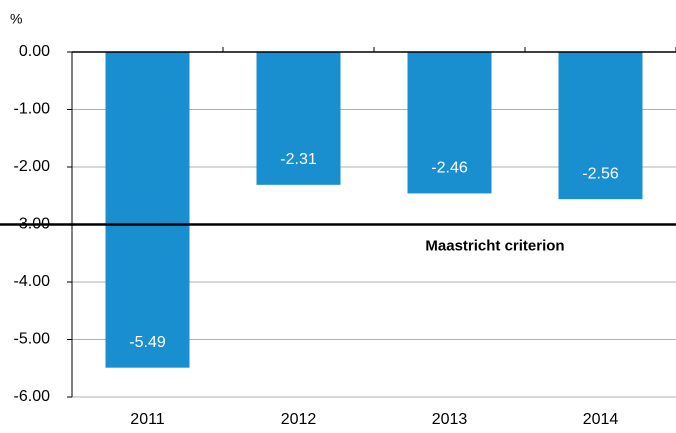 Image resolution: width=676 pixels, height=433 pixels. I want to click on y-axis-label: %, so click(16, 19).